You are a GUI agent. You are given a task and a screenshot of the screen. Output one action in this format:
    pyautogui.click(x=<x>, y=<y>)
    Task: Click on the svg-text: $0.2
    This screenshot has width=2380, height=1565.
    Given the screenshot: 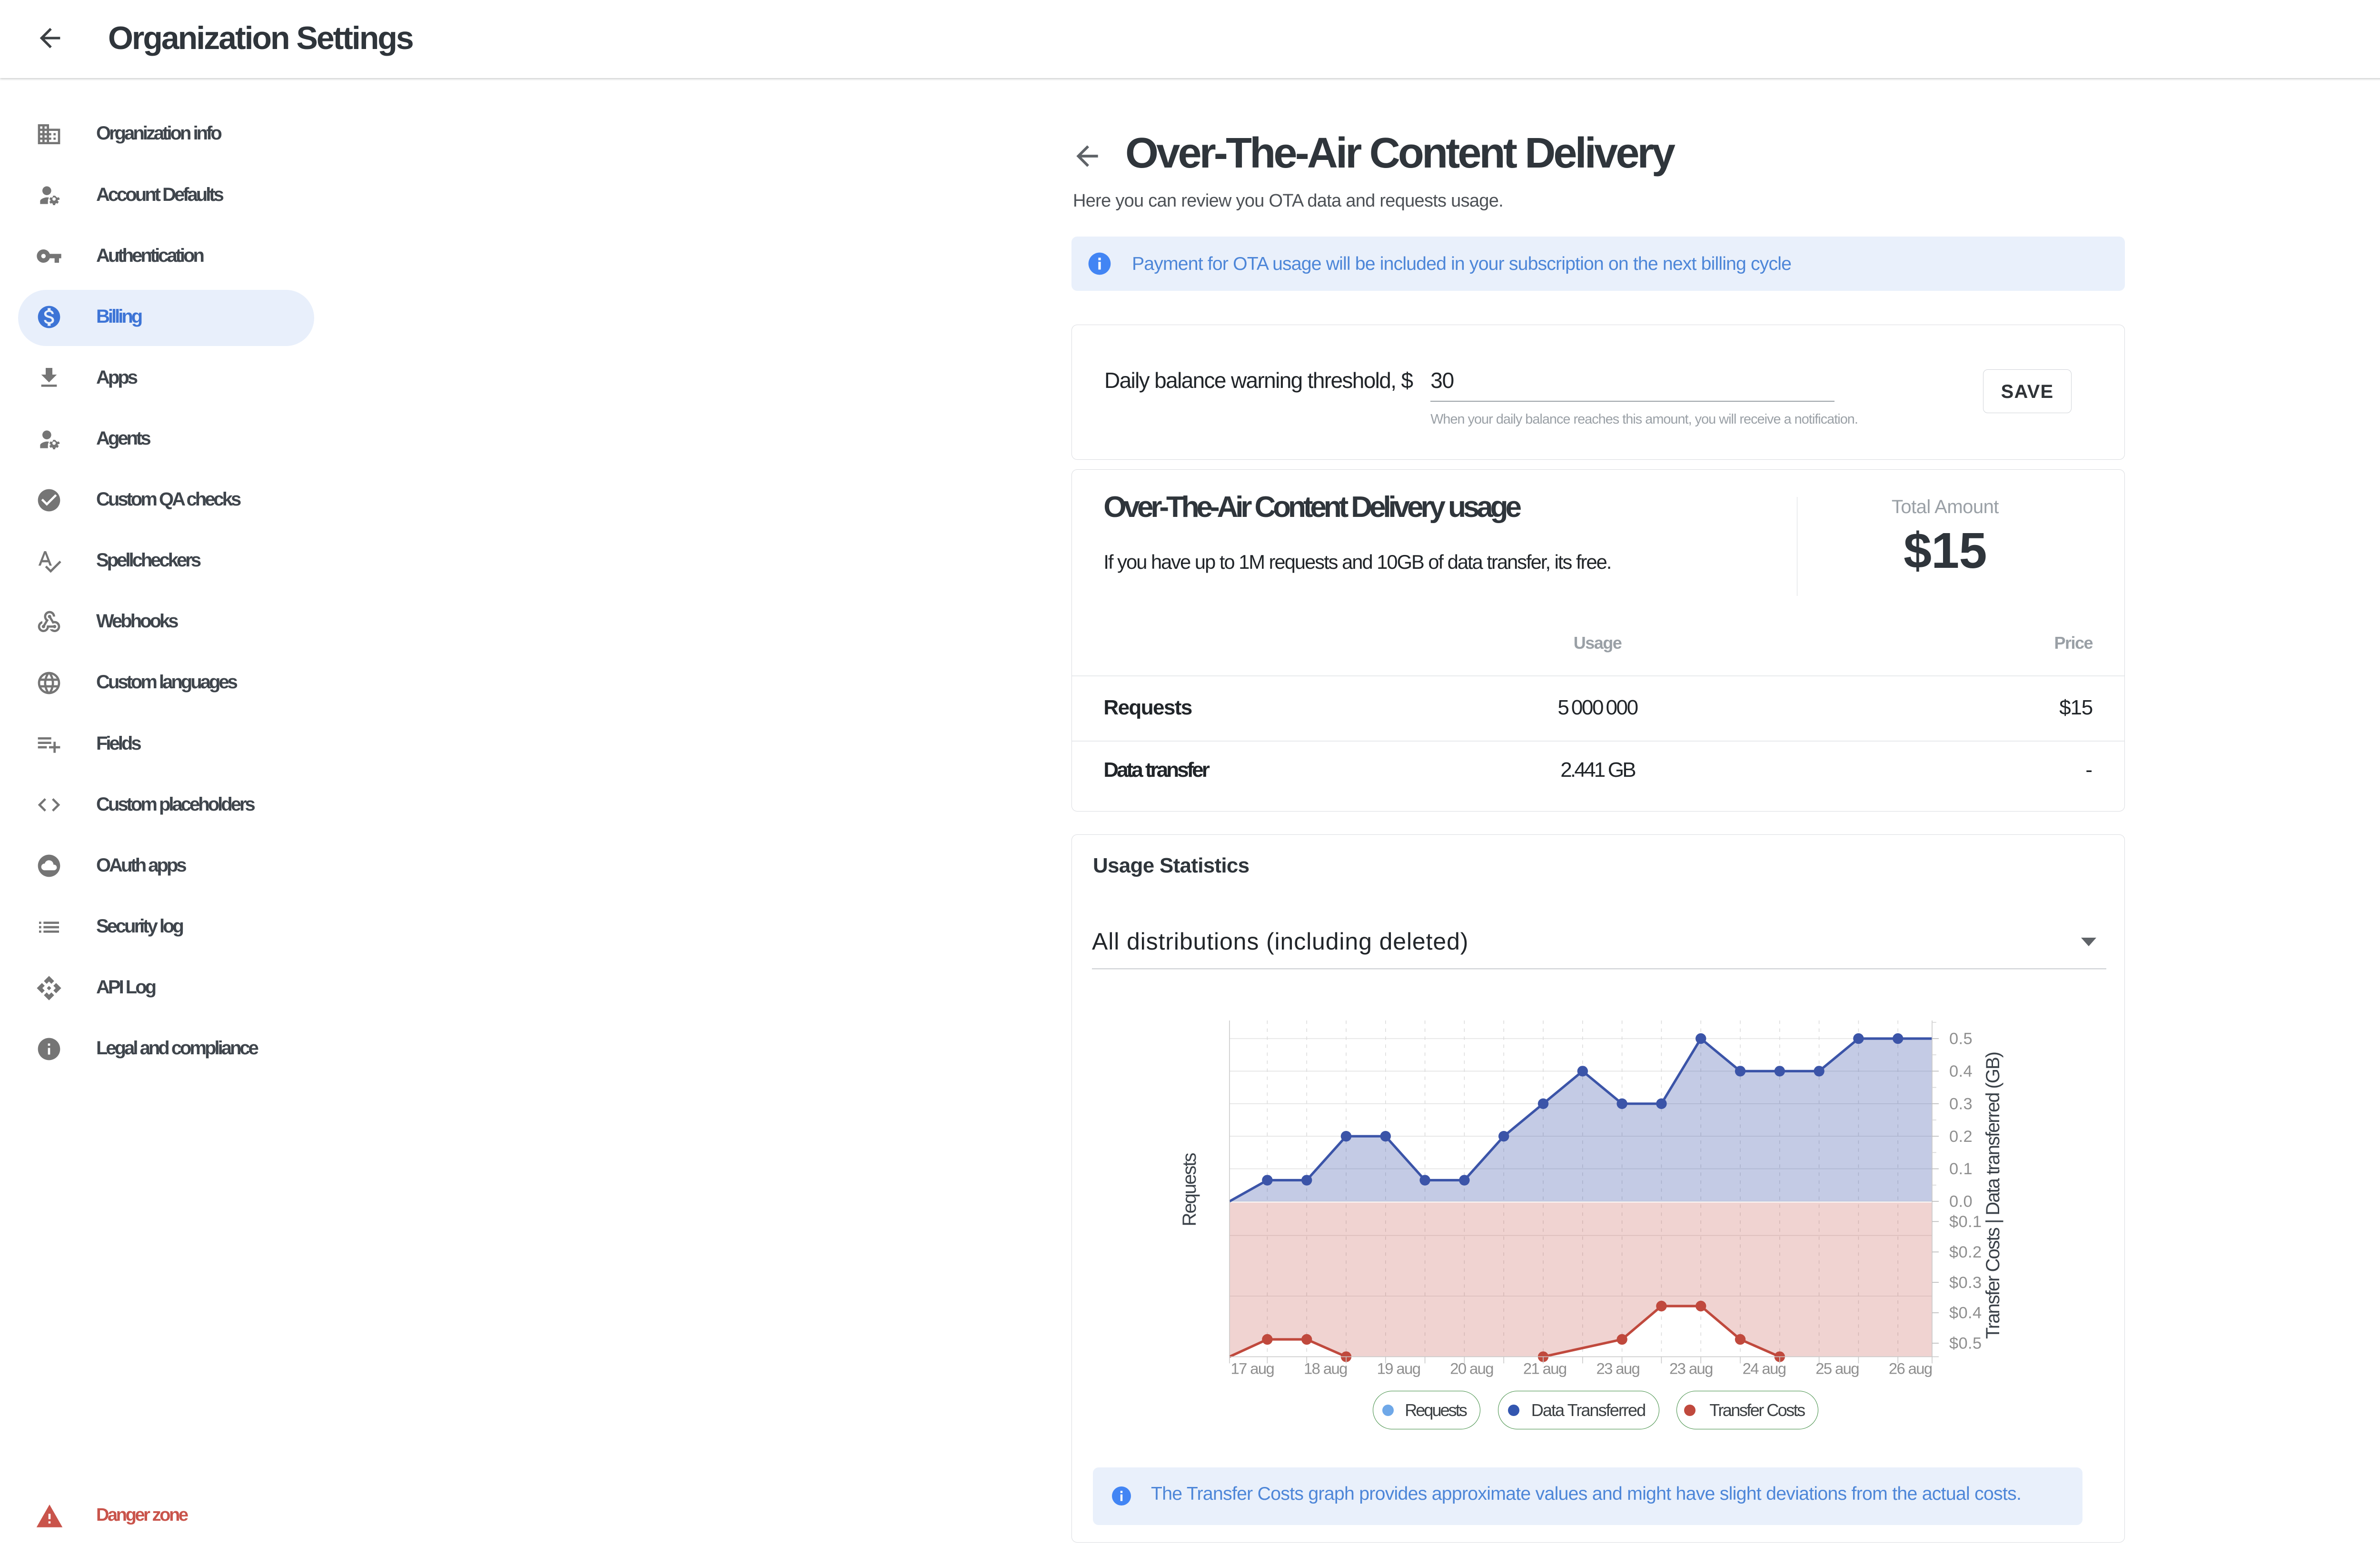 What is the action you would take?
    pyautogui.click(x=1966, y=1252)
    